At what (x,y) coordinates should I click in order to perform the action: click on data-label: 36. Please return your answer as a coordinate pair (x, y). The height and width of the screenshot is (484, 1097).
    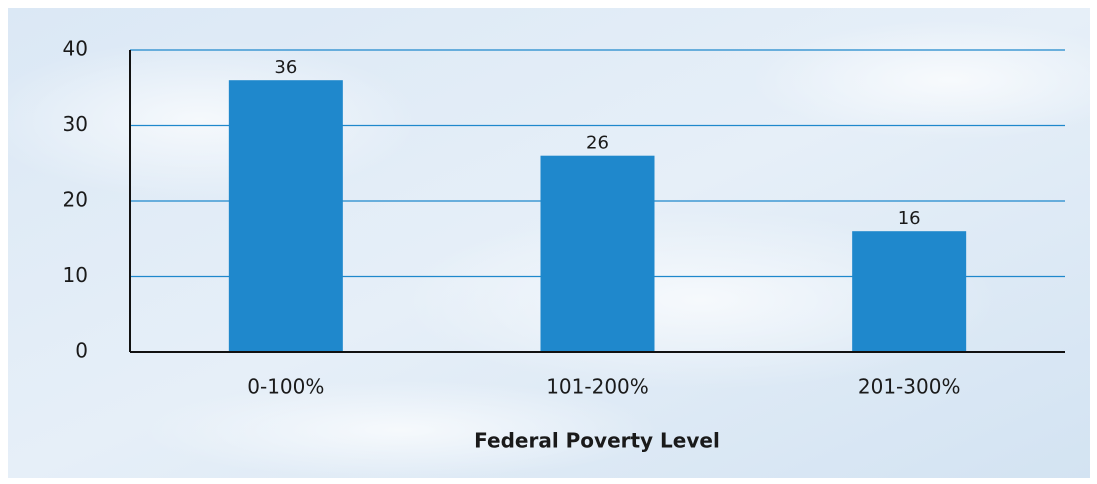
    Looking at the image, I should click on (285, 67).